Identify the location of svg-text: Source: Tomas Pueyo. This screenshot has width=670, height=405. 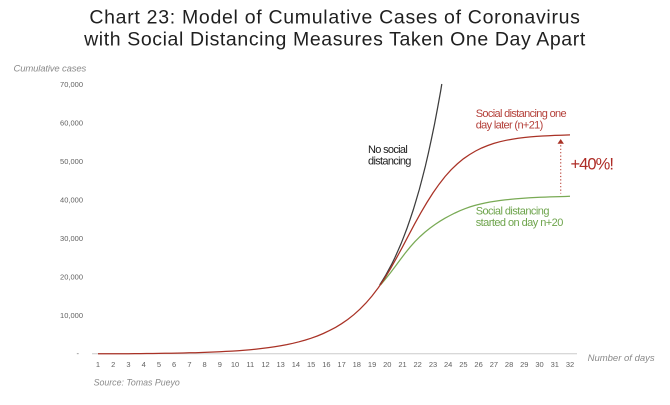
(137, 383).